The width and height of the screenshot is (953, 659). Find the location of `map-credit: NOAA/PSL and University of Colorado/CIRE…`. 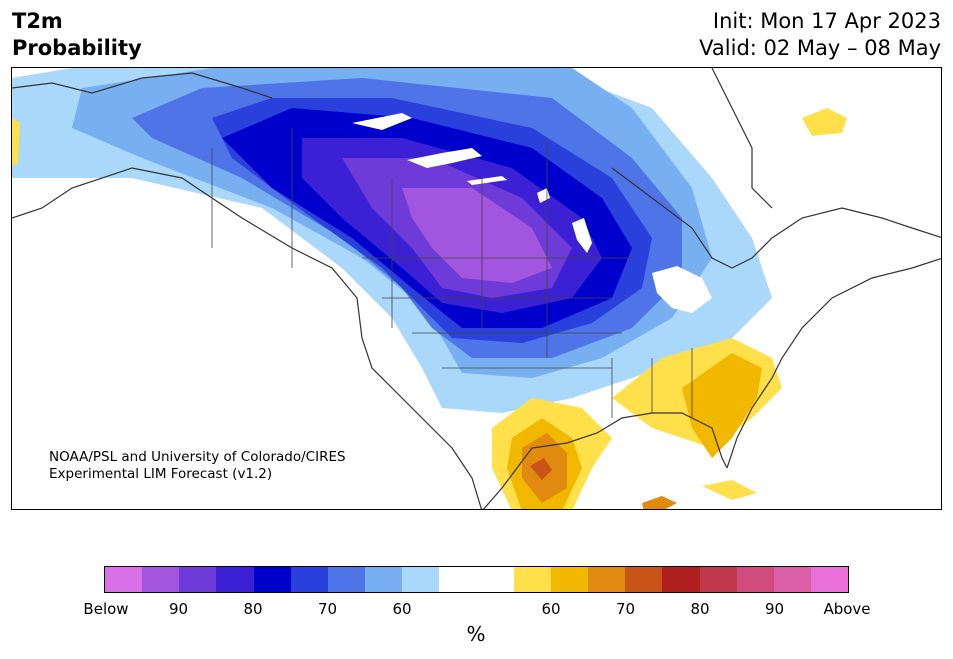

map-credit: NOAA/PSL and University of Colorado/CIRE… is located at coordinates (197, 466).